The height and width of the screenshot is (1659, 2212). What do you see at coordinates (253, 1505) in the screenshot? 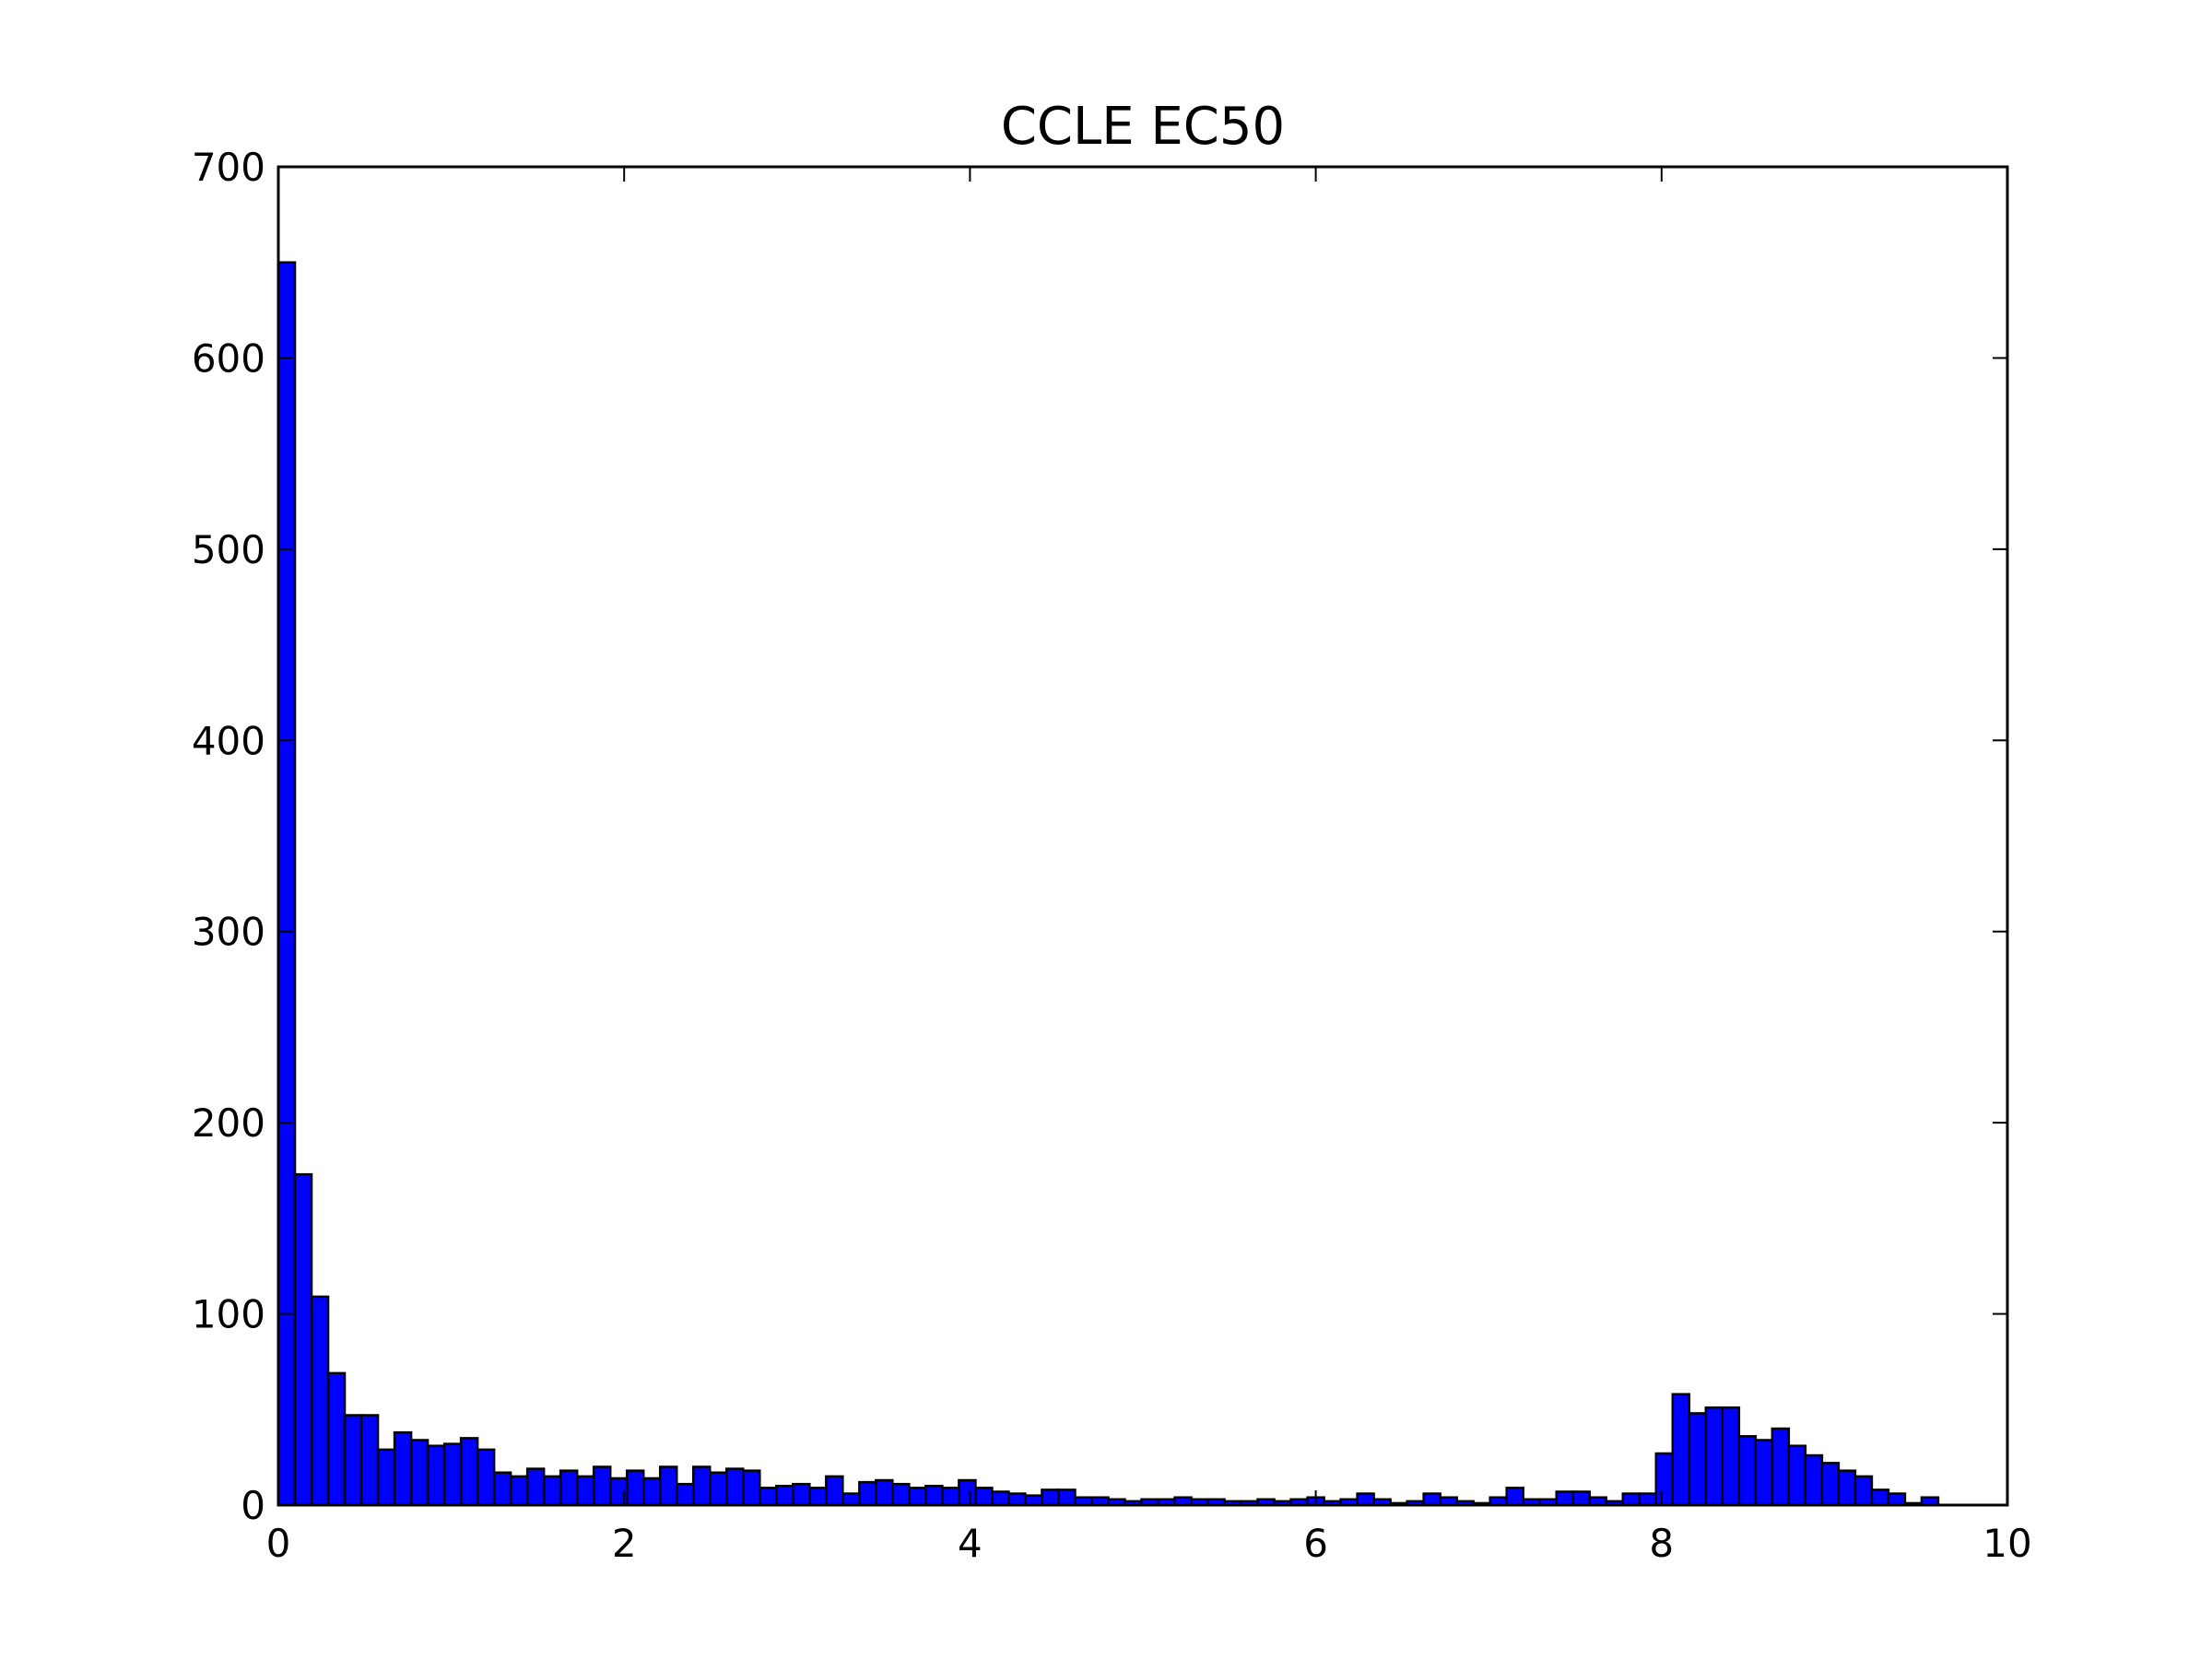
I see `y-tick-label: 0` at bounding box center [253, 1505].